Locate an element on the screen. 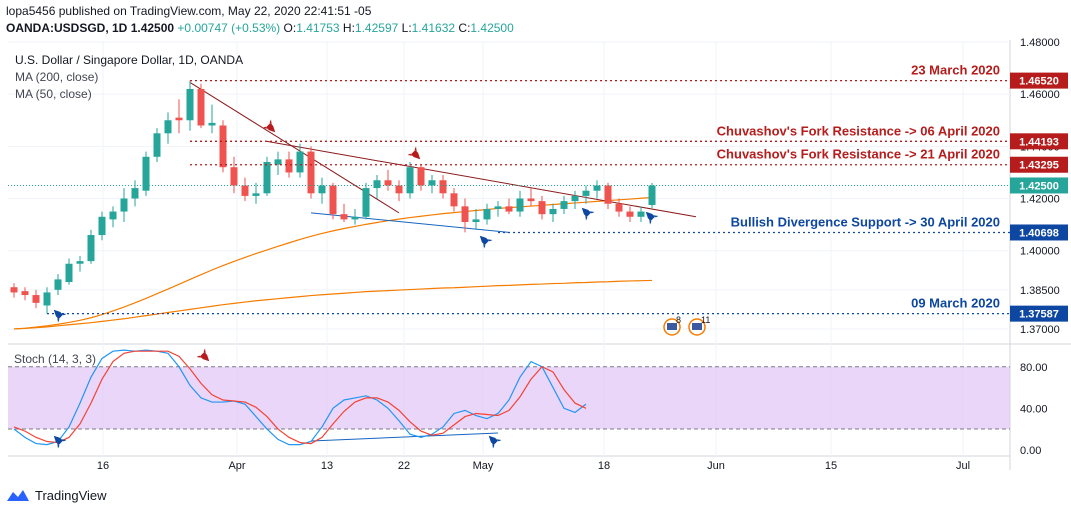 This screenshot has height=514, width=1071. stoch-tick-label: 0.00 is located at coordinates (1030, 451).